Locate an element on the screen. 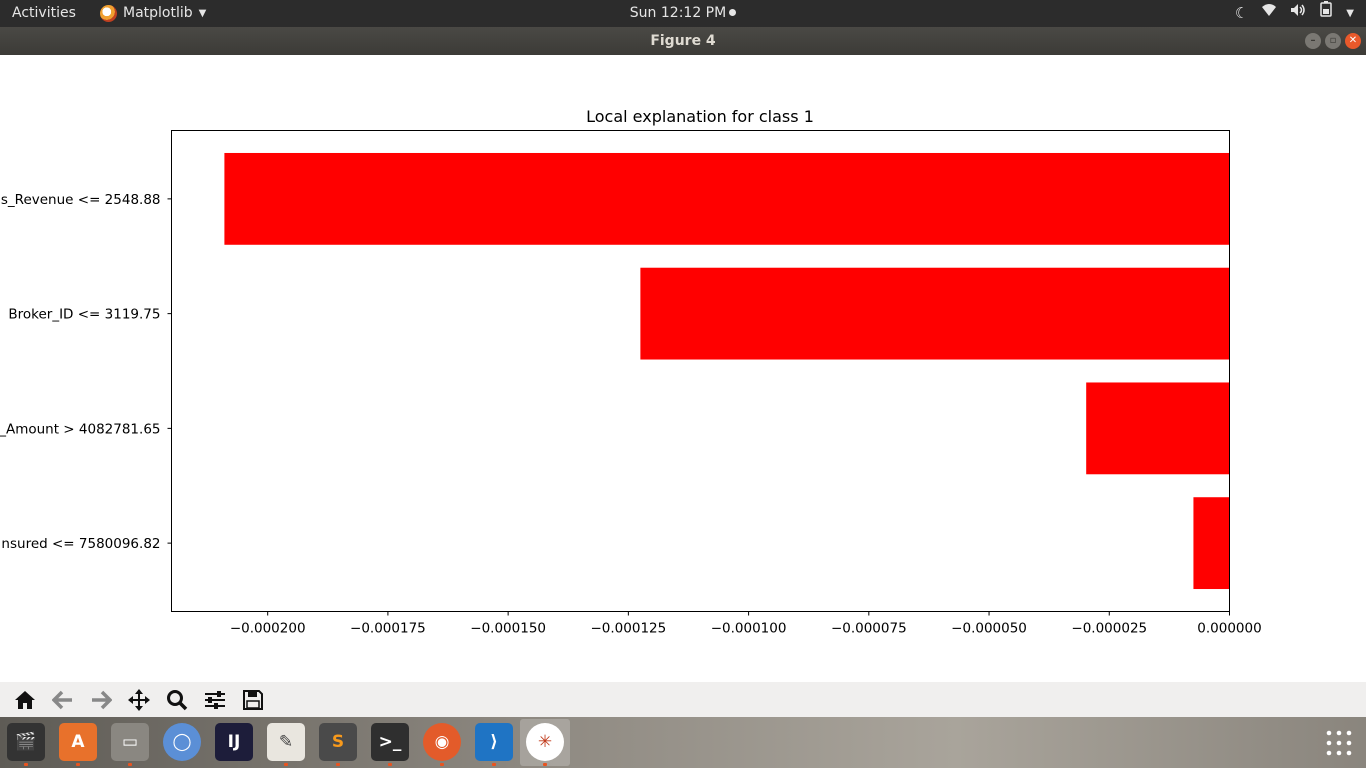 Image resolution: width=1366 pixels, height=768 pixels. save-icon is located at coordinates (253, 700).